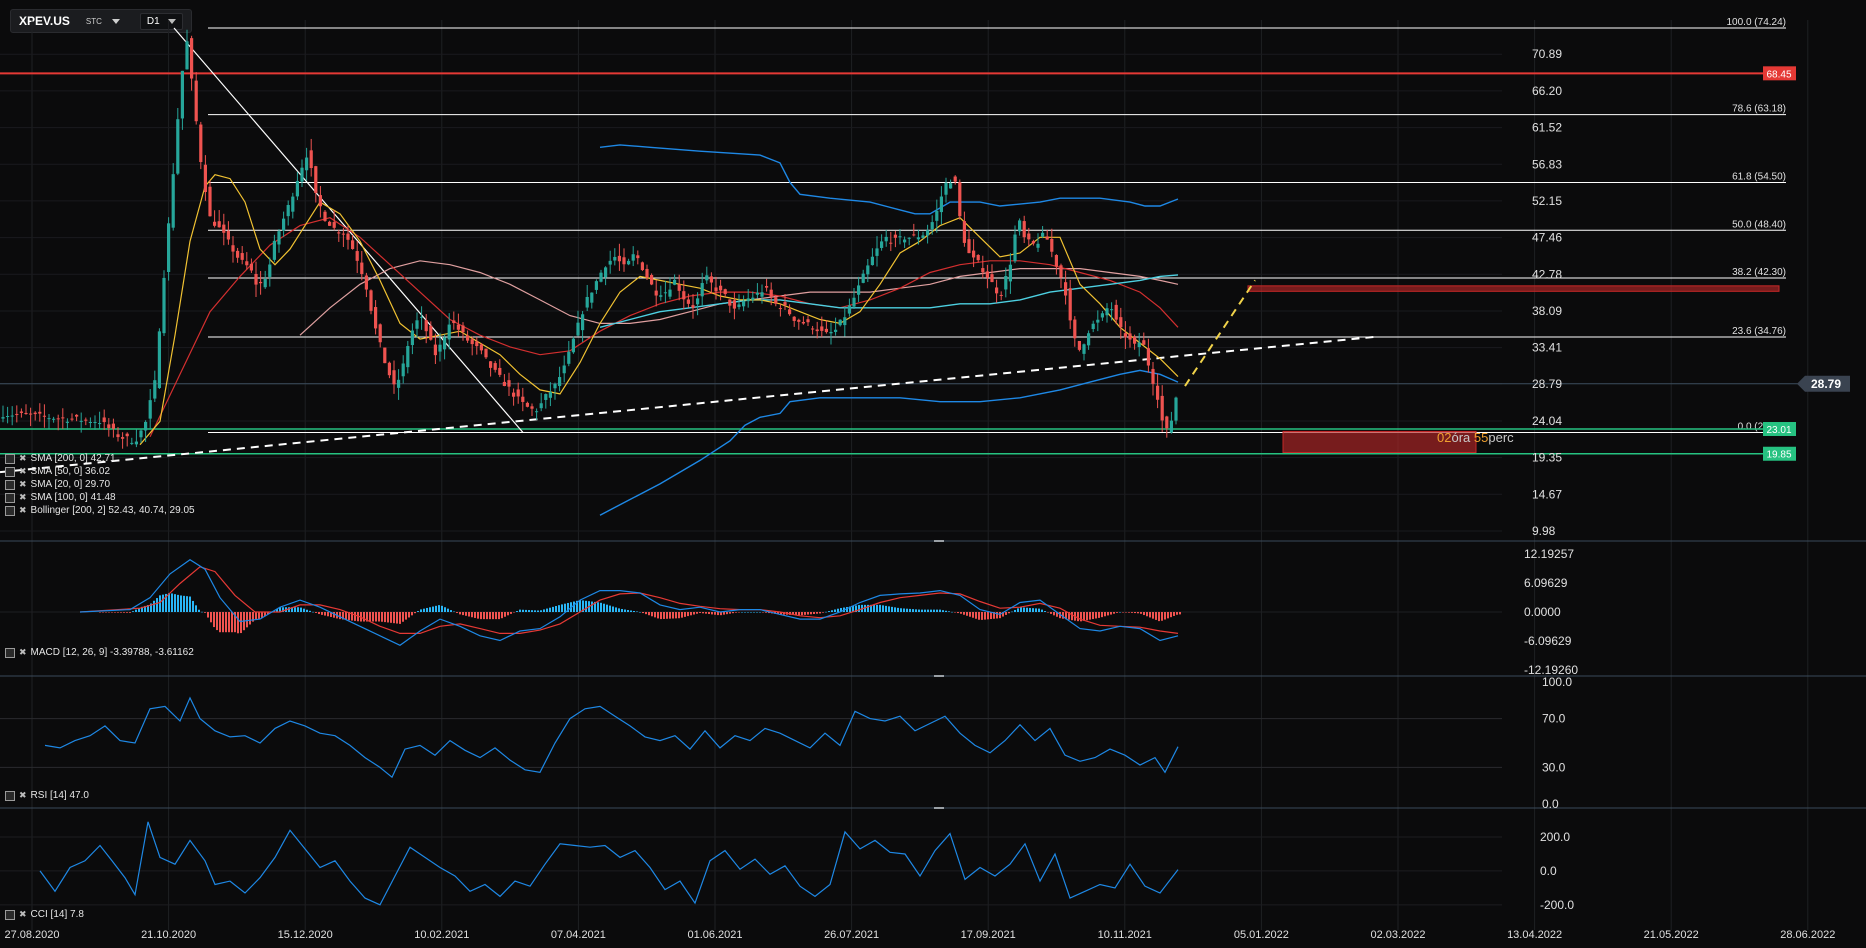 This screenshot has height=948, width=1866. I want to click on legend-main-1: ✖ SMA [200, 0] 42.71, so click(60, 458).